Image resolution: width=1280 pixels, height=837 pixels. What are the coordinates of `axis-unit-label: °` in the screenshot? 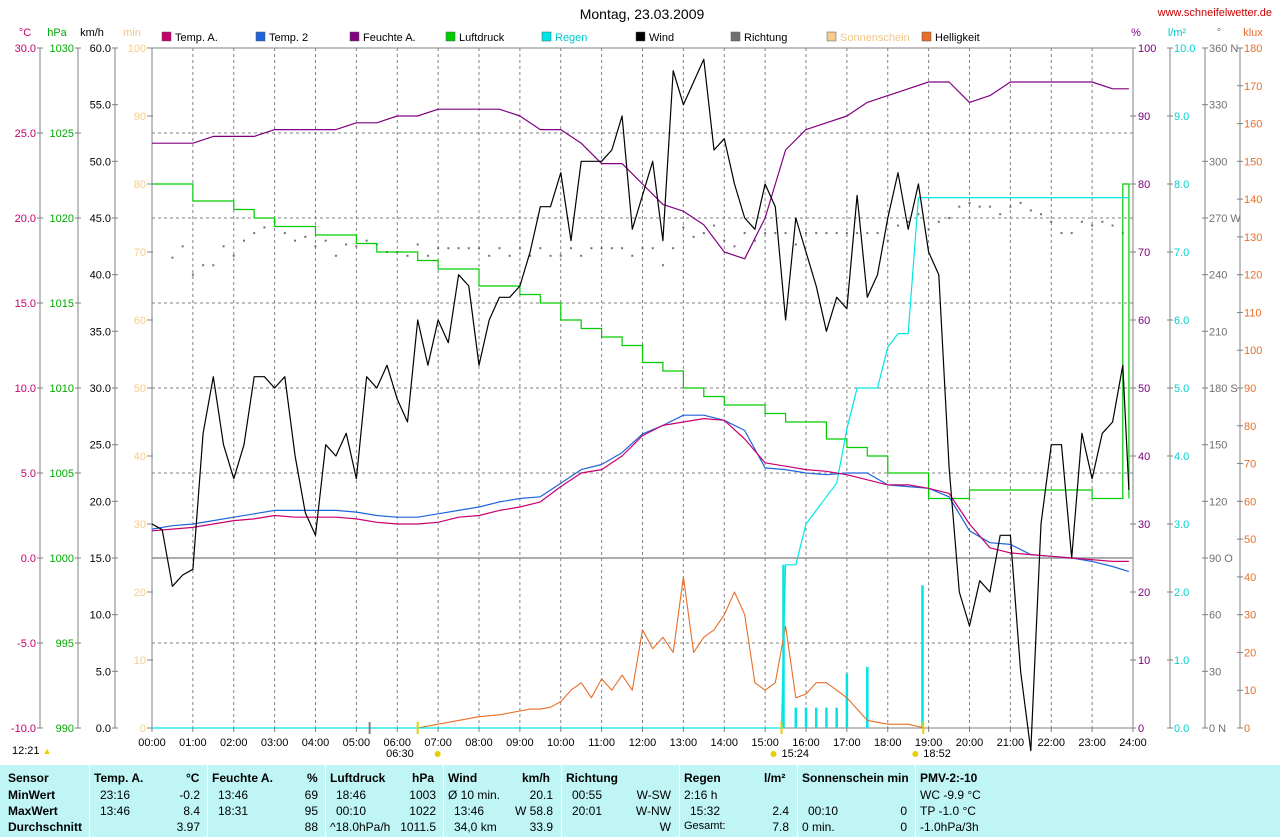 It's located at (1219, 33).